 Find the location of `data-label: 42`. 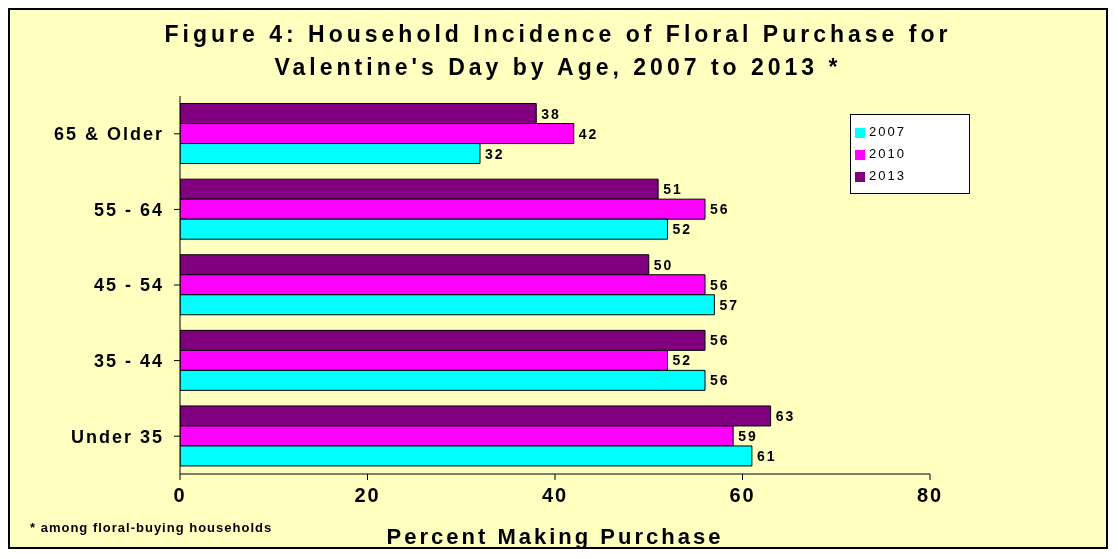

data-label: 42 is located at coordinates (588, 133).